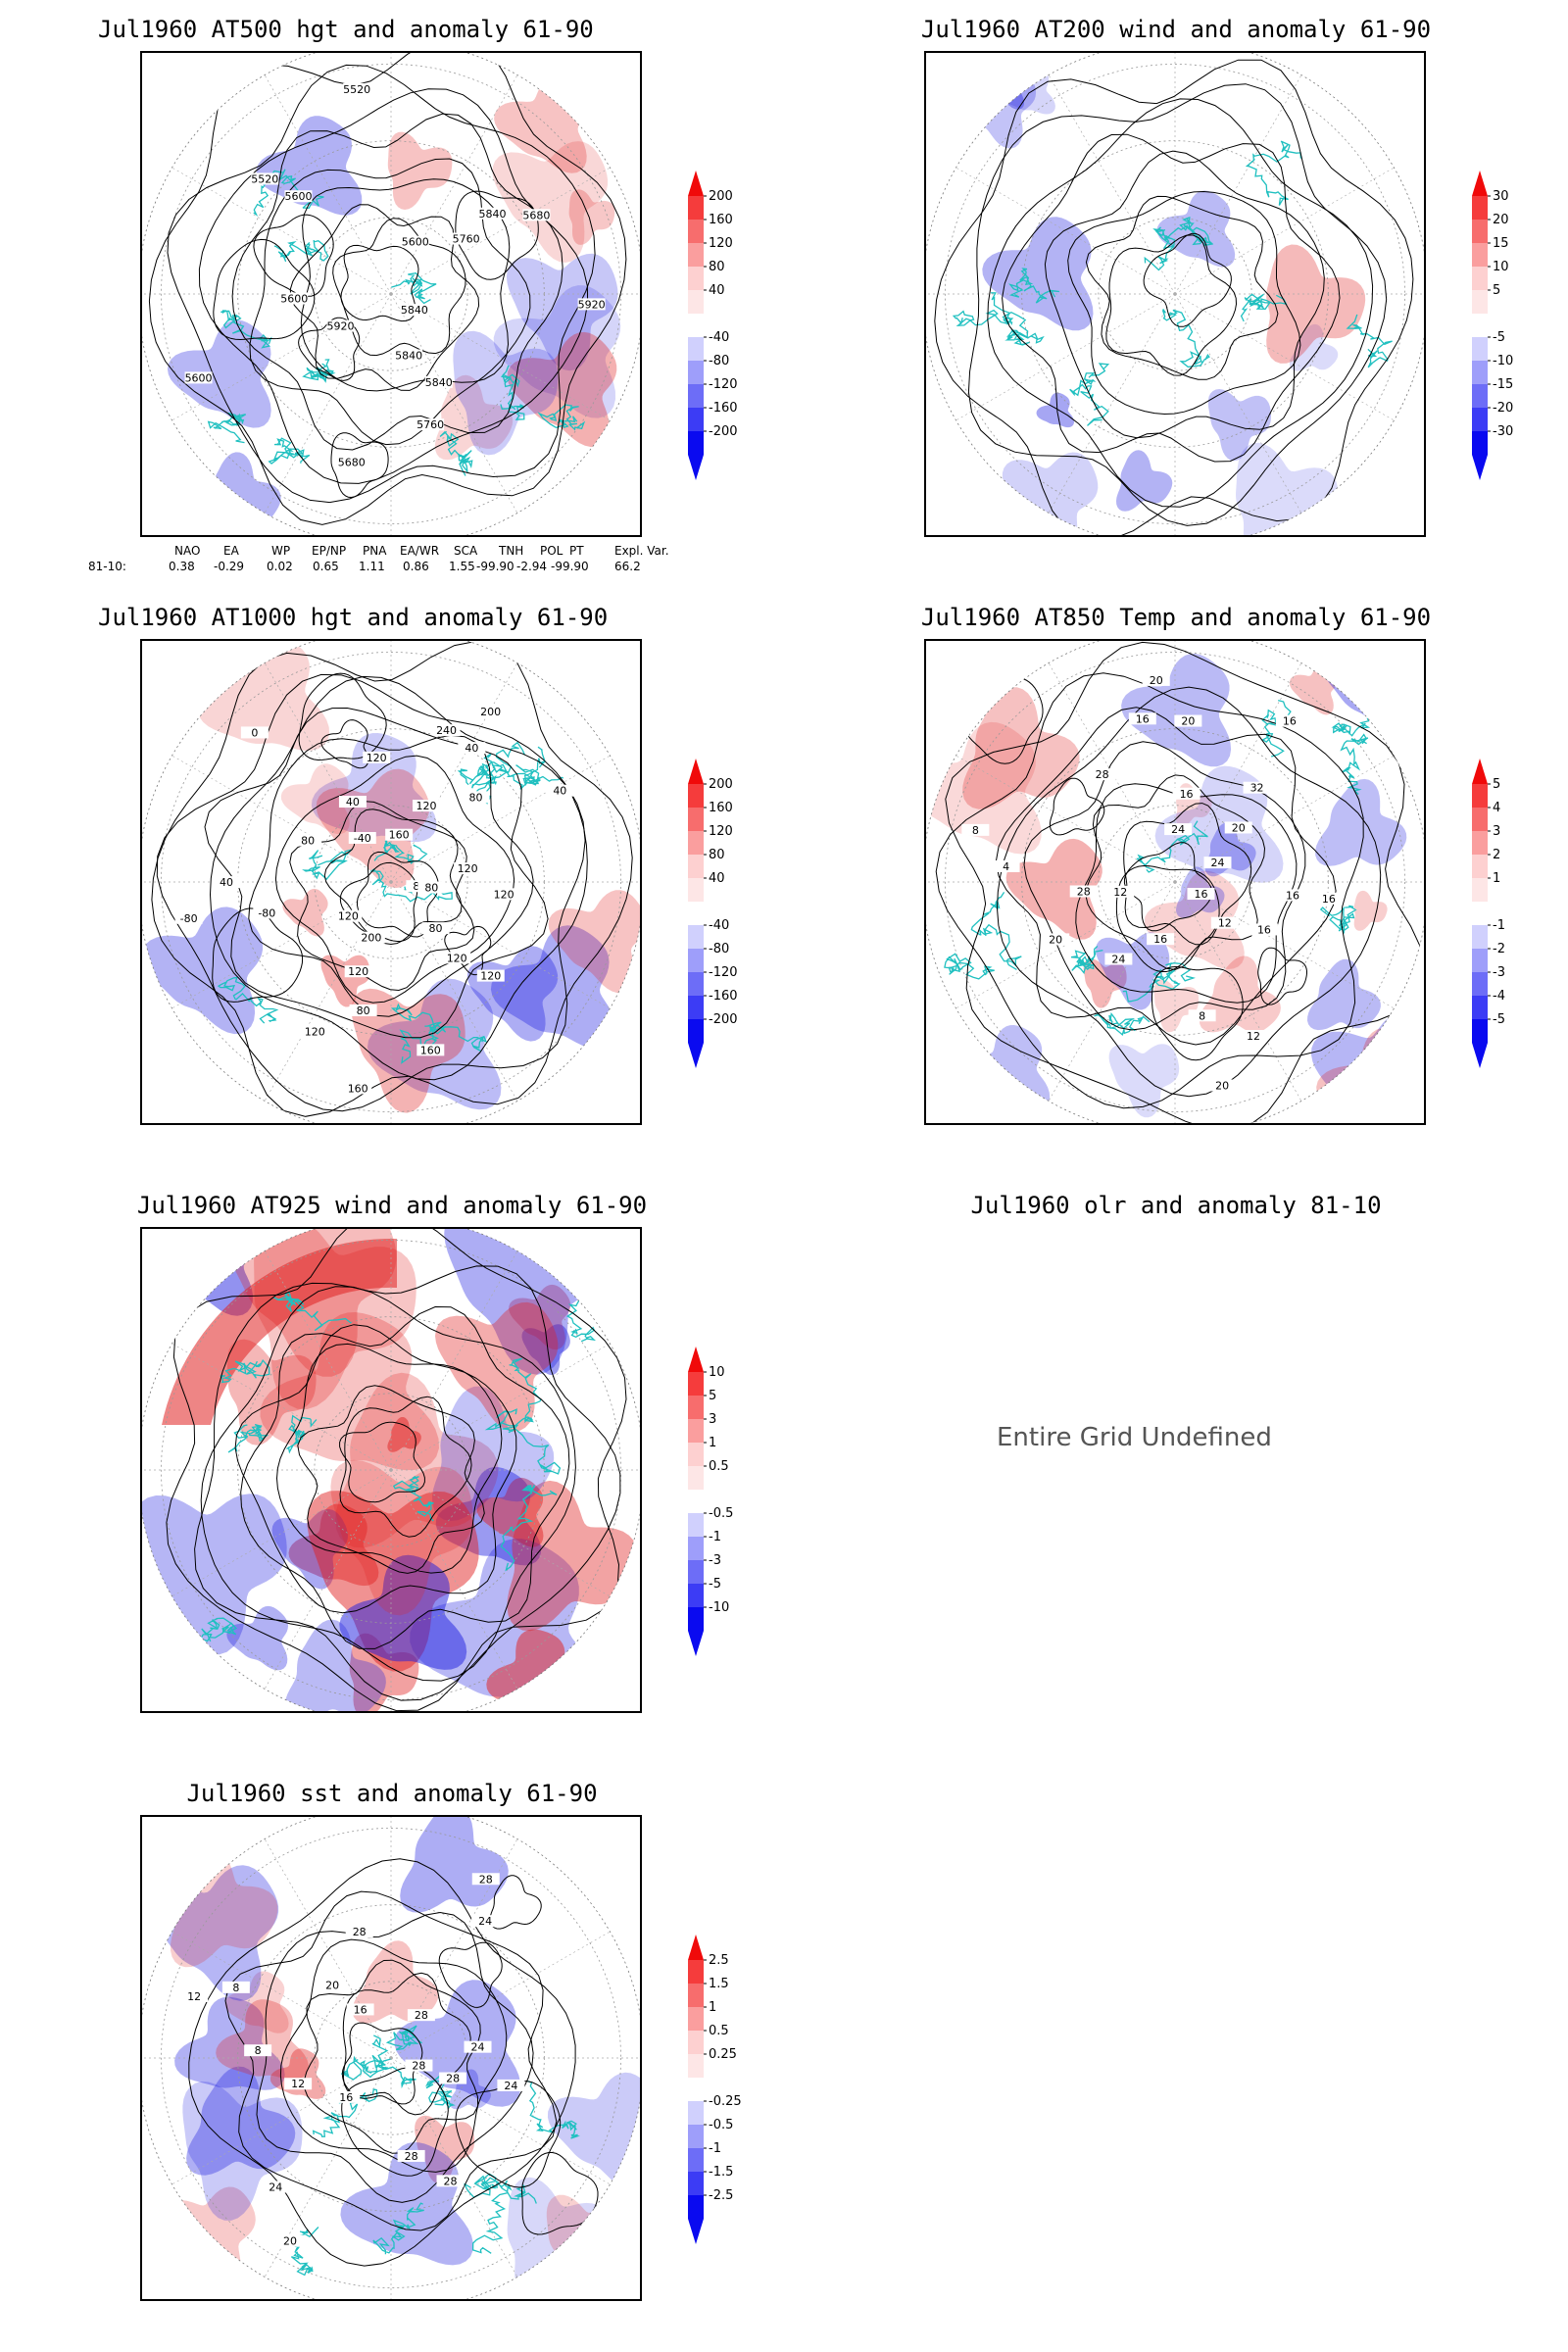 Image resolution: width=1568 pixels, height=2352 pixels. Describe the element at coordinates (712, 1443) in the screenshot. I see `colorbar-label: 1` at that location.